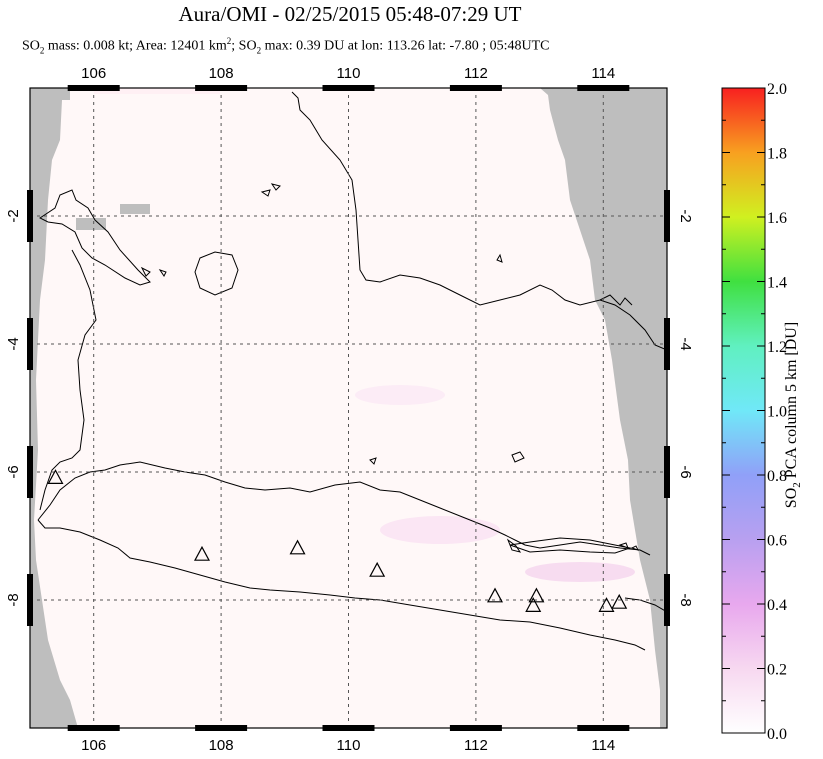 This screenshot has height=759, width=823. I want to click on lat-label-left: -6, so click(13, 471).